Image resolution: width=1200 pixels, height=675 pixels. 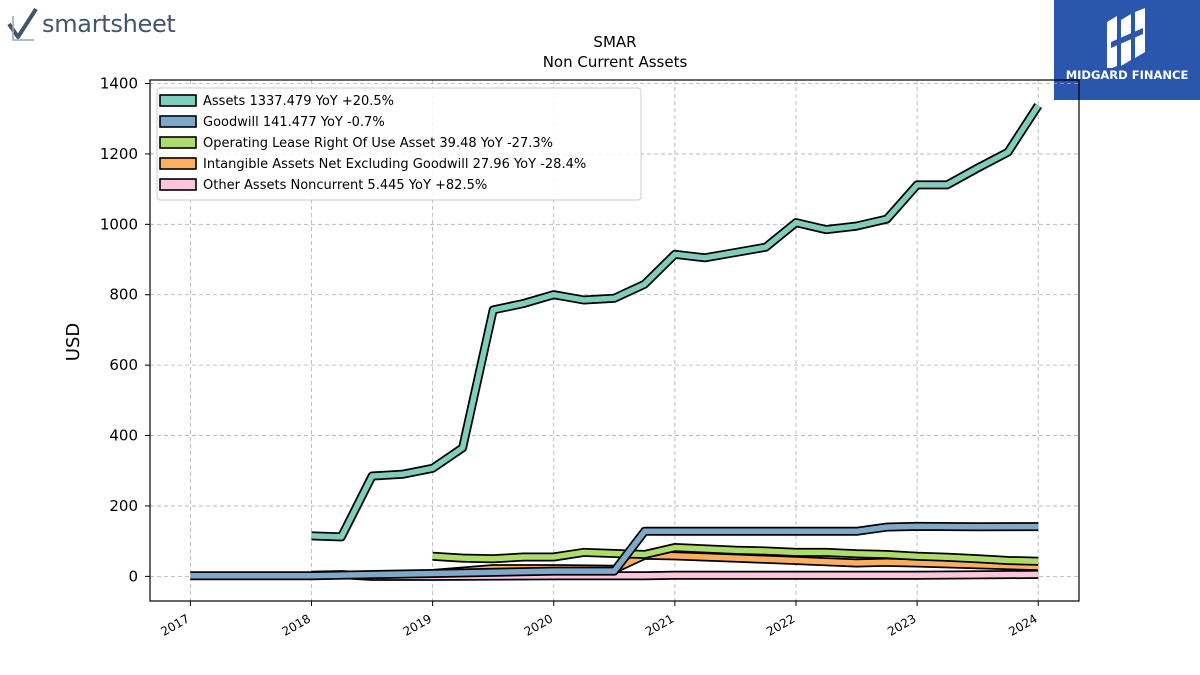 What do you see at coordinates (780, 624) in the screenshot?
I see `x-tick-label: 2022` at bounding box center [780, 624].